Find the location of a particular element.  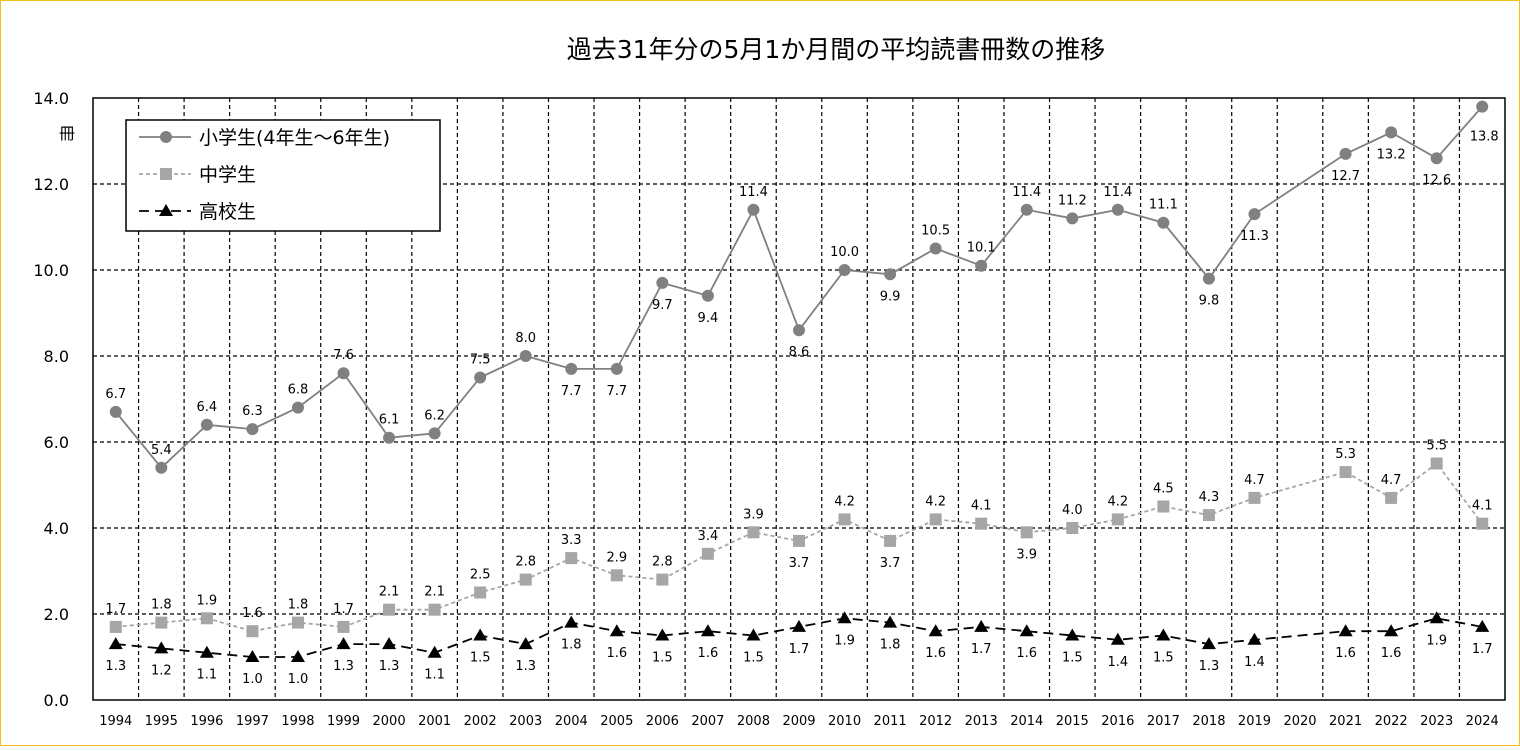

data-label: 9.9 is located at coordinates (890, 296).